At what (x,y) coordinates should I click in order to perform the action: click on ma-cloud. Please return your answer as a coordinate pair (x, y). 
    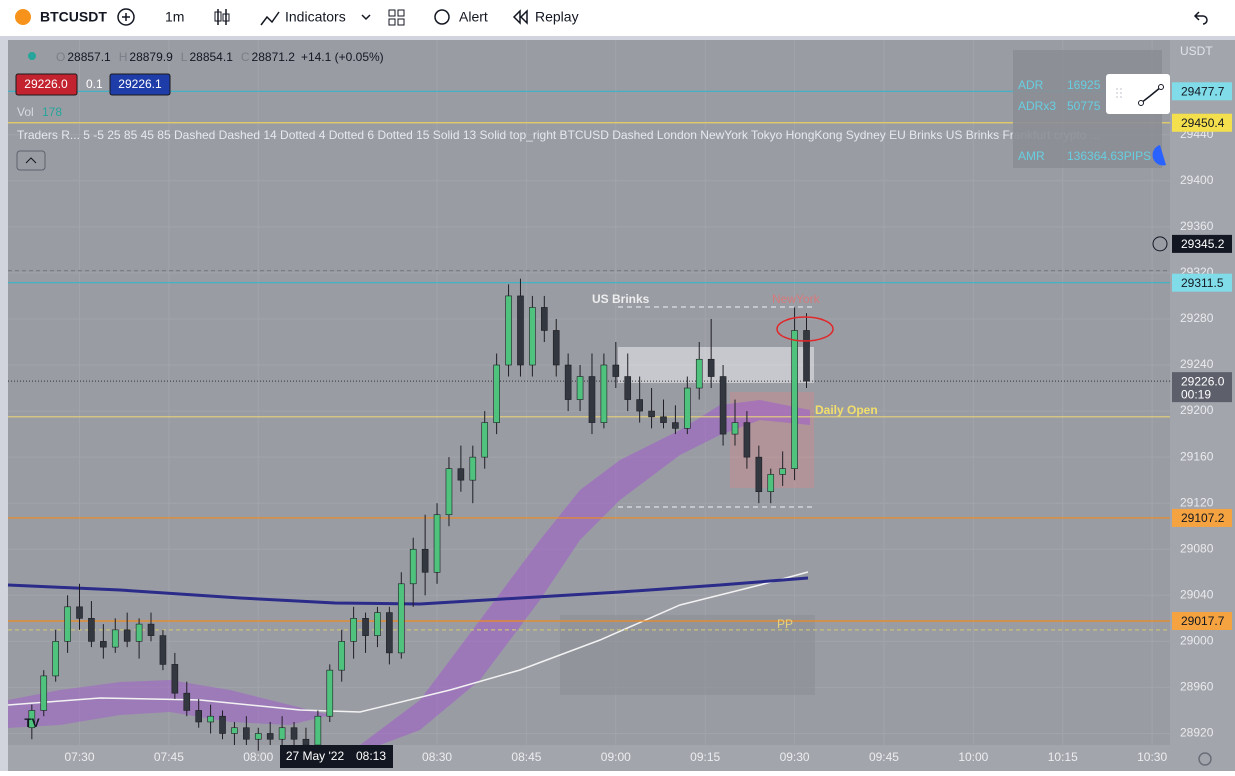
    Looking at the image, I should click on (169, 704).